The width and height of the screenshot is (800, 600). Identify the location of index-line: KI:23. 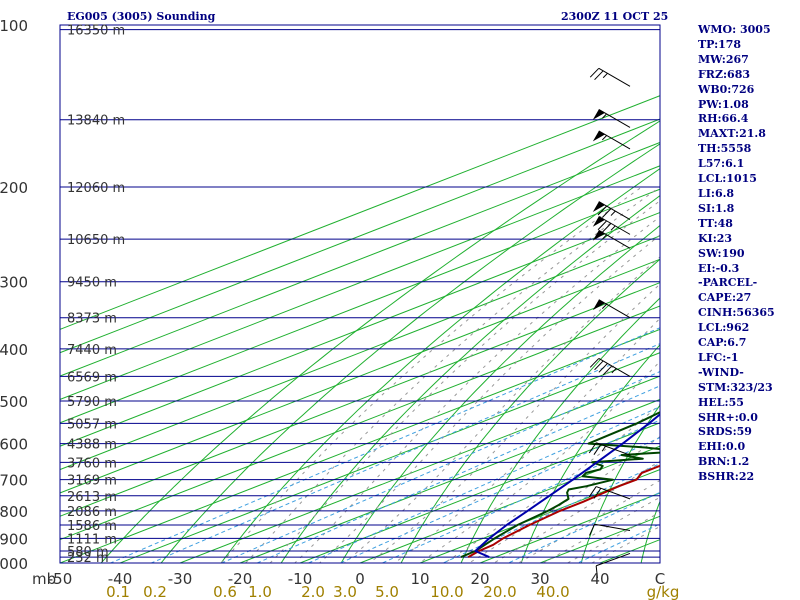
(715, 238).